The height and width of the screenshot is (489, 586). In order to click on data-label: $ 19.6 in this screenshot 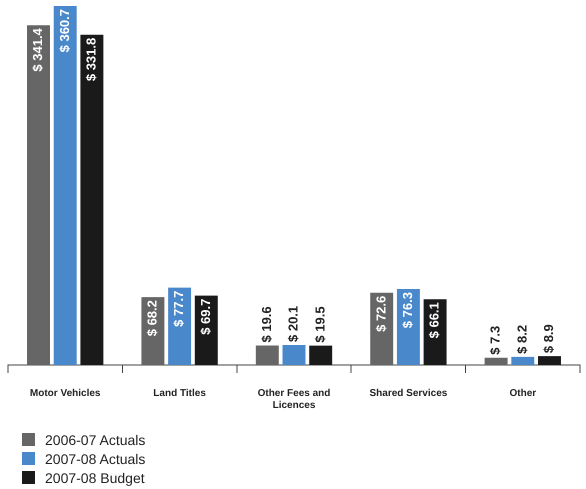, I will do `click(266, 324)`.